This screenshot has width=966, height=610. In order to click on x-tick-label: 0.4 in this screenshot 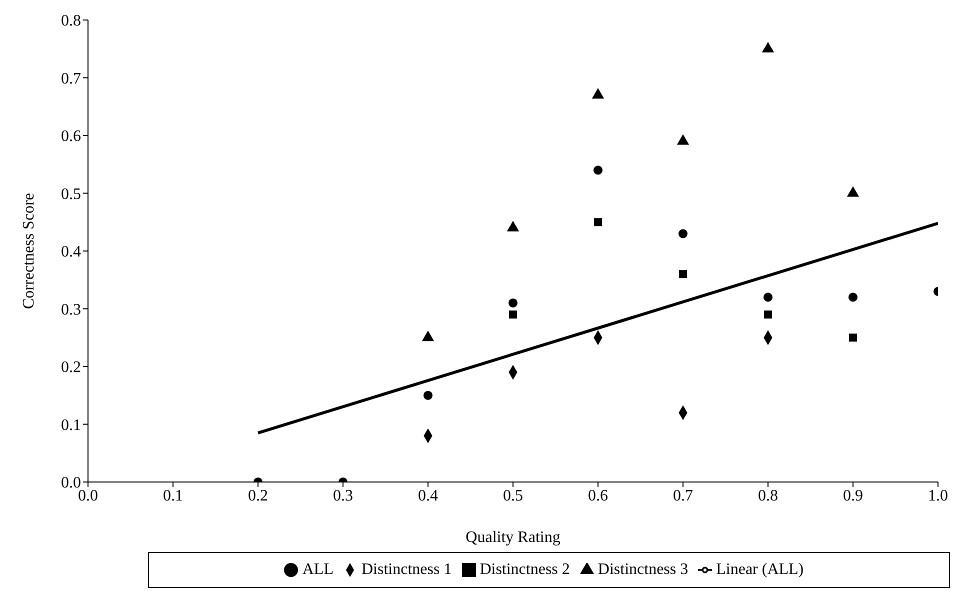, I will do `click(428, 495)`.